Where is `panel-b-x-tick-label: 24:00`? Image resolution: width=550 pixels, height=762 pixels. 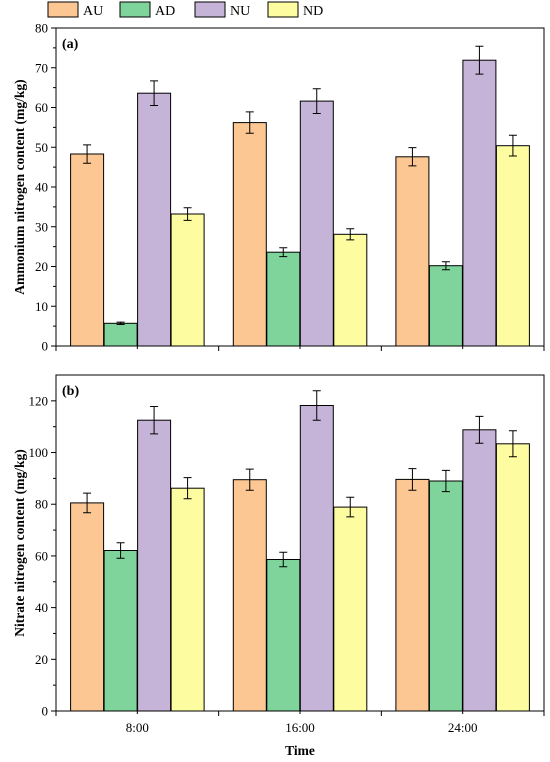
panel-b-x-tick-label: 24:00 is located at coordinates (463, 727).